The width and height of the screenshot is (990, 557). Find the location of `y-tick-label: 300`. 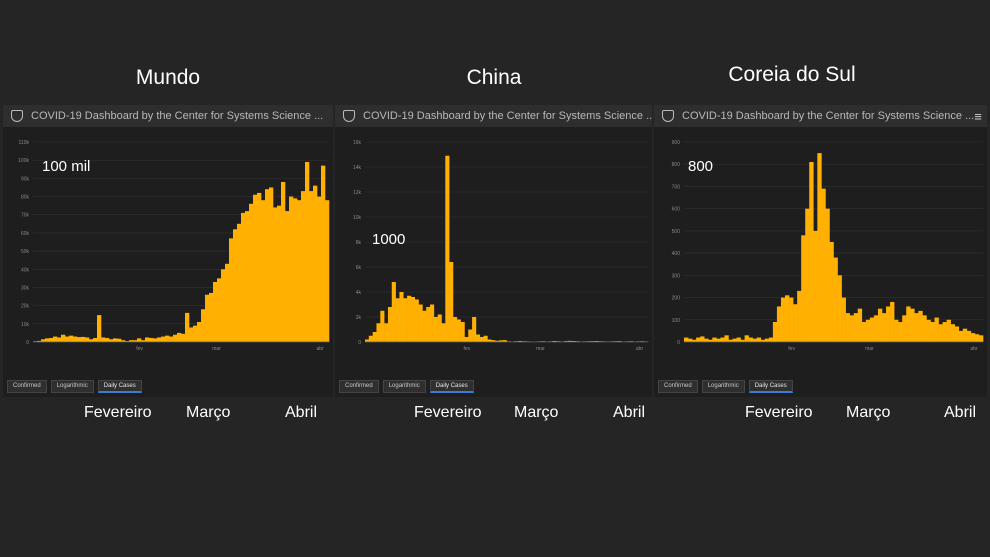

y-tick-label: 300 is located at coordinates (676, 276).